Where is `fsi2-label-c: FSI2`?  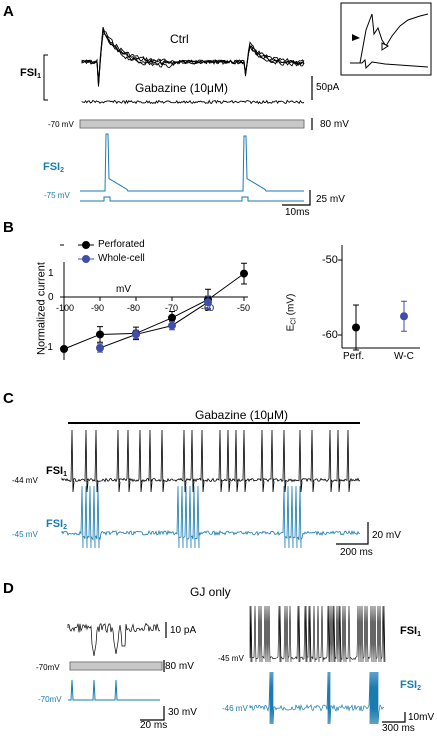
fsi2-label-c: FSI2 is located at coordinates (57, 525).